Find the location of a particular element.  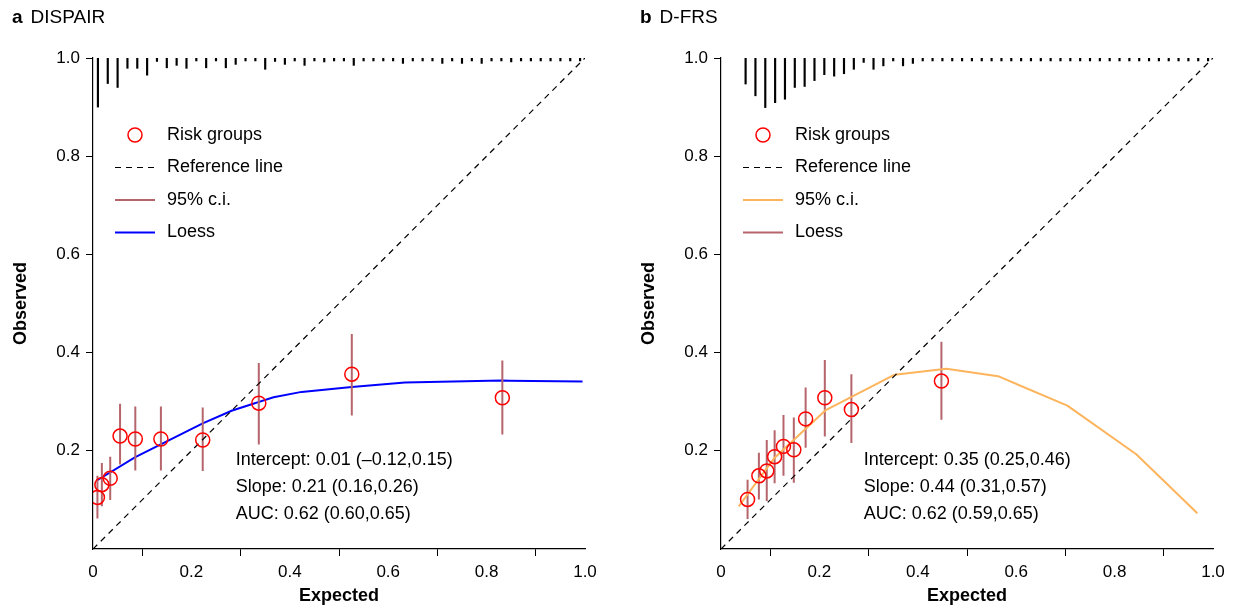

annotation: AUC: 0.62 (0.60,0.65) is located at coordinates (323, 512).